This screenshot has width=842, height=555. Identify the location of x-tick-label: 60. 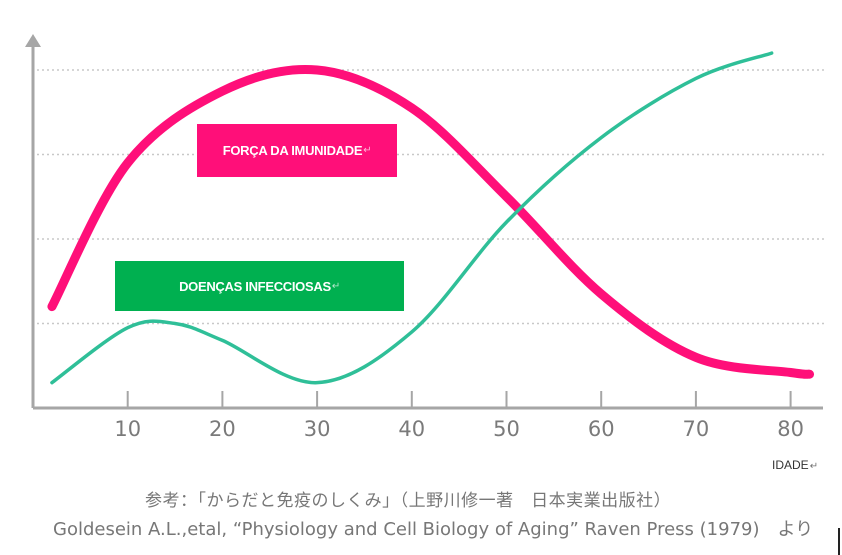
(601, 429).